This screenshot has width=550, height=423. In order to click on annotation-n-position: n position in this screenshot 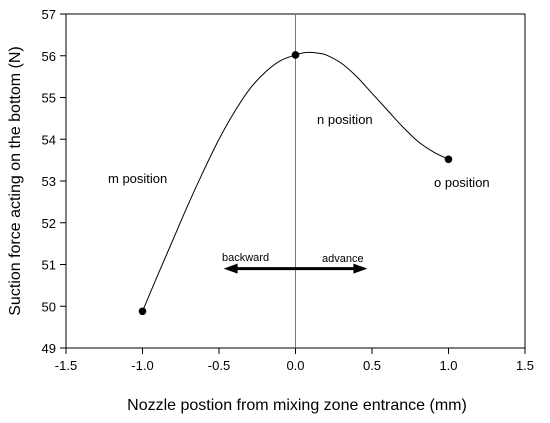, I will do `click(345, 119)`.